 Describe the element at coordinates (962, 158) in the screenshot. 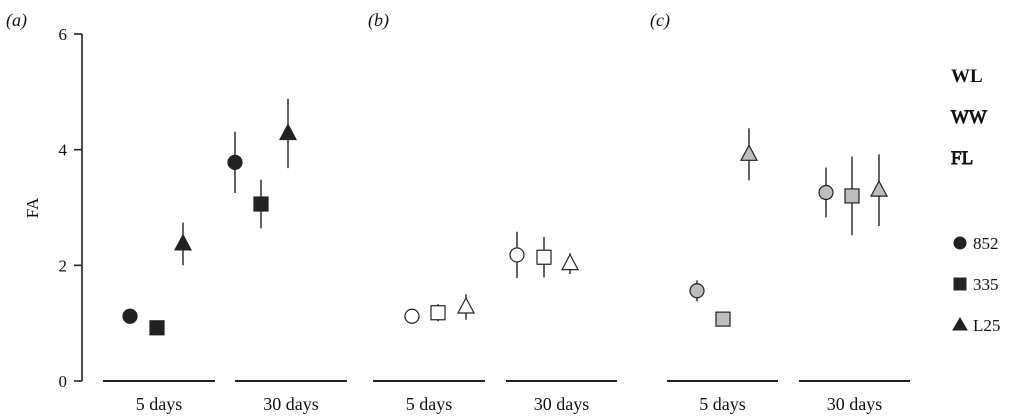

I see `legend-group-fl: FL` at that location.